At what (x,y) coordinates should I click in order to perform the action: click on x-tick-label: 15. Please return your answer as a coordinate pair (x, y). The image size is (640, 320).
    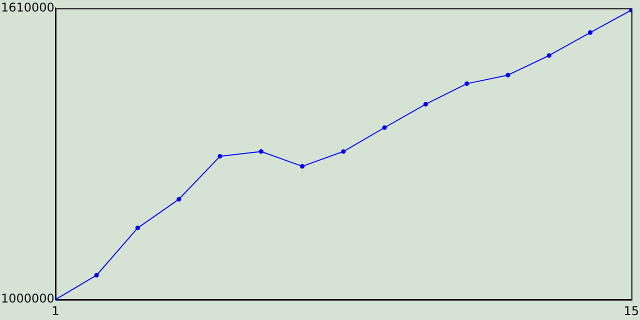
    Looking at the image, I should click on (632, 311).